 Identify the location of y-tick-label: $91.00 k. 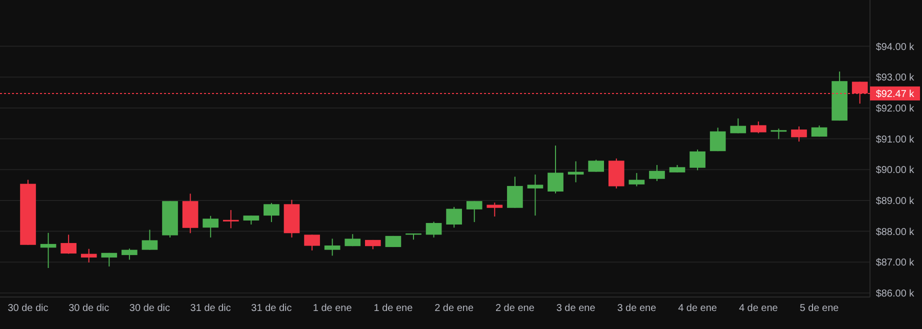
(896, 140).